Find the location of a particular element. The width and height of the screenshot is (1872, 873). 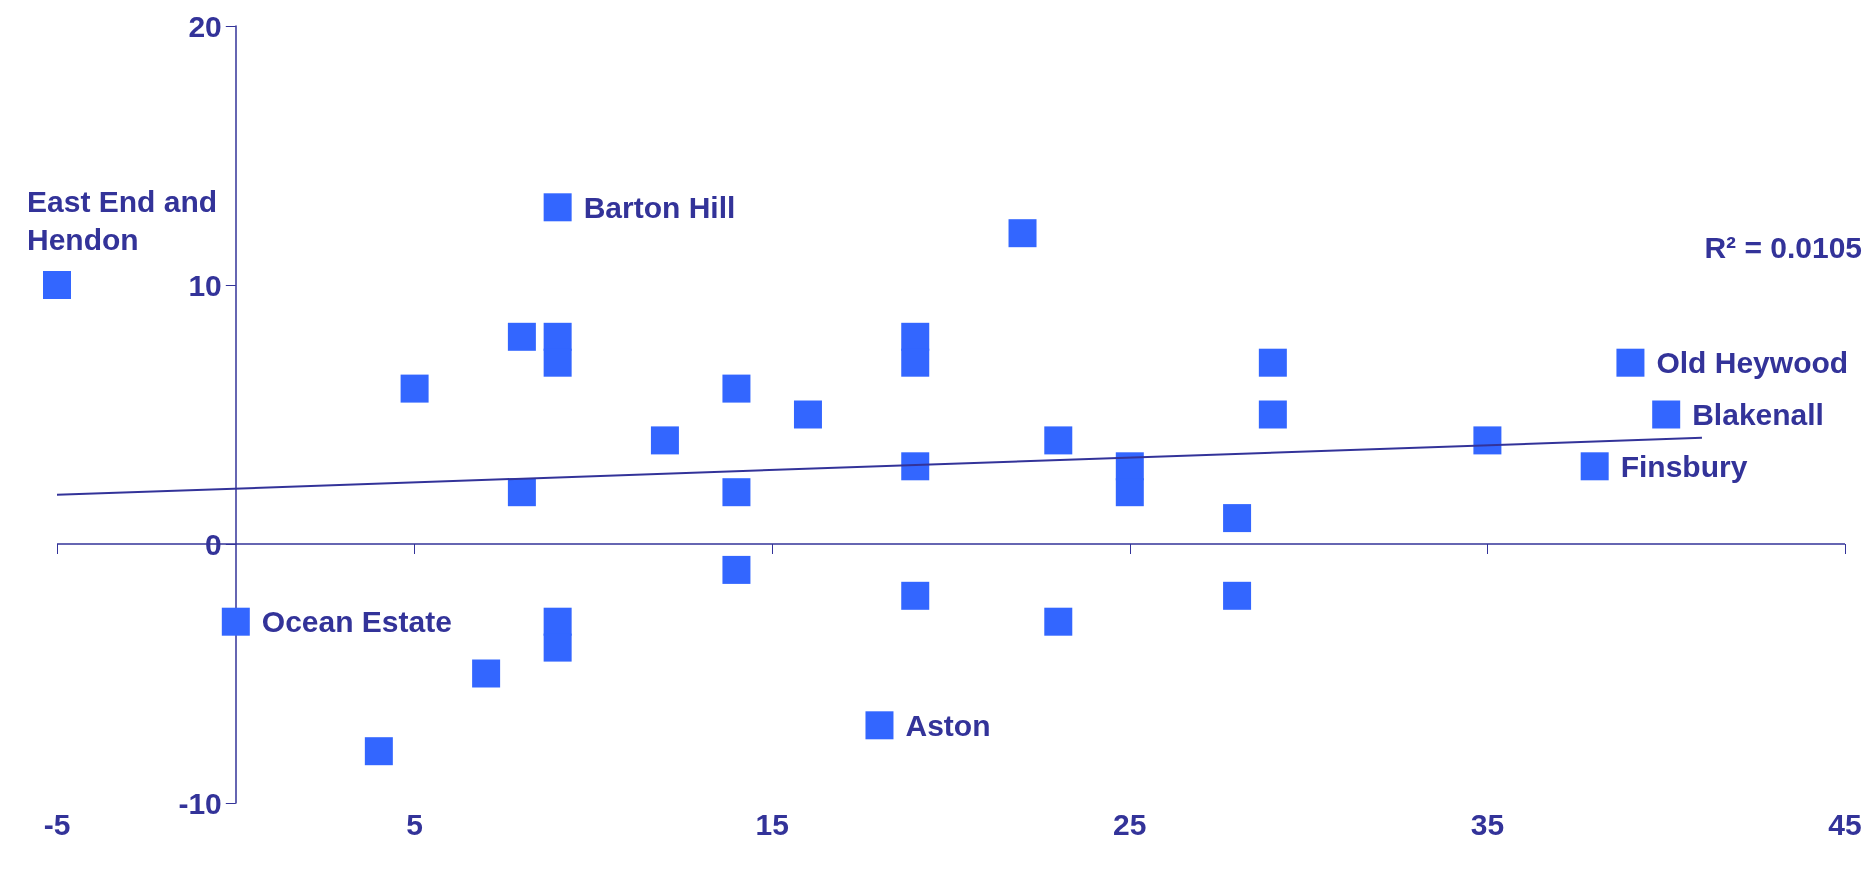

annotation: Aston is located at coordinates (948, 725).